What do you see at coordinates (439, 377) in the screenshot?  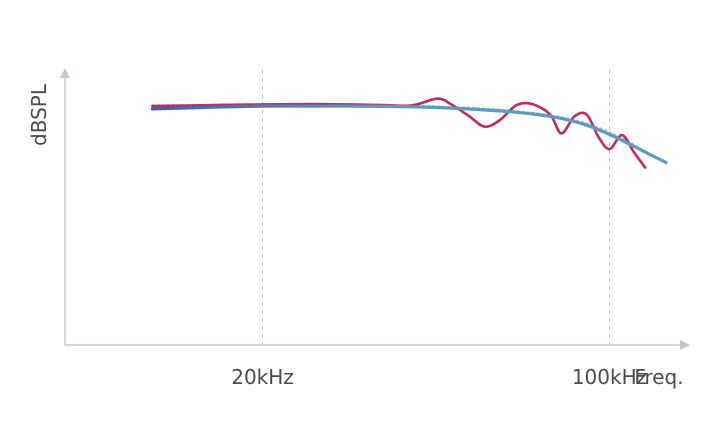 I see `x-tick-labels: 20kHz 100kHz` at bounding box center [439, 377].